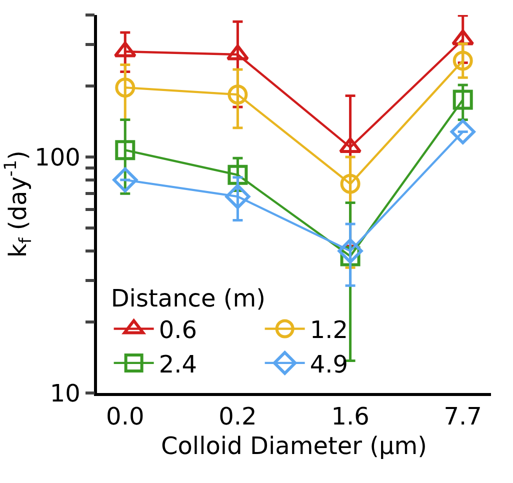 The image size is (513, 483). What do you see at coordinates (125, 416) in the screenshot?
I see `x-tick-label: 0.0` at bounding box center [125, 416].